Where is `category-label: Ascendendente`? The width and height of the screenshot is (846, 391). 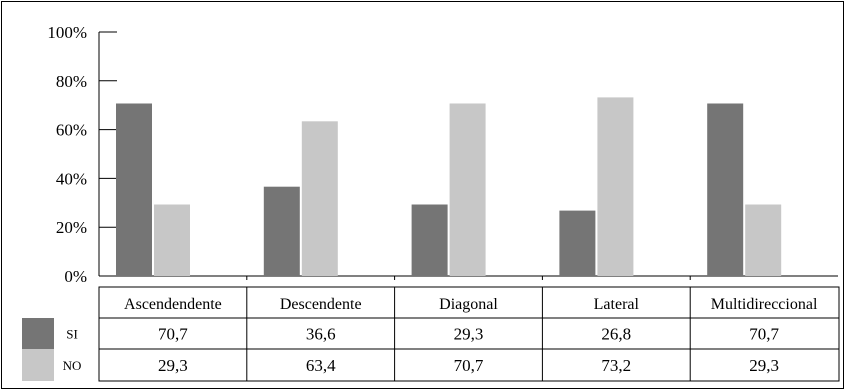
category-label: Ascendendente is located at coordinates (173, 304).